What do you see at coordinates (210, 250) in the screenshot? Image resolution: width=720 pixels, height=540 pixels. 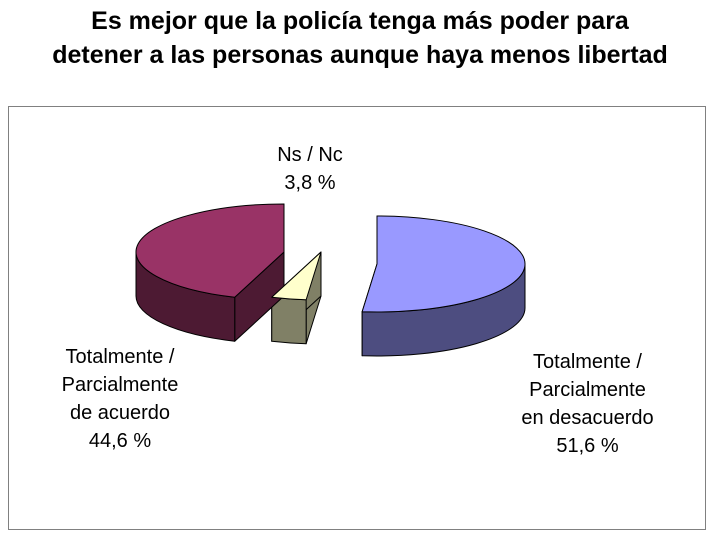 I see `pie-slice-acuerdo-top` at bounding box center [210, 250].